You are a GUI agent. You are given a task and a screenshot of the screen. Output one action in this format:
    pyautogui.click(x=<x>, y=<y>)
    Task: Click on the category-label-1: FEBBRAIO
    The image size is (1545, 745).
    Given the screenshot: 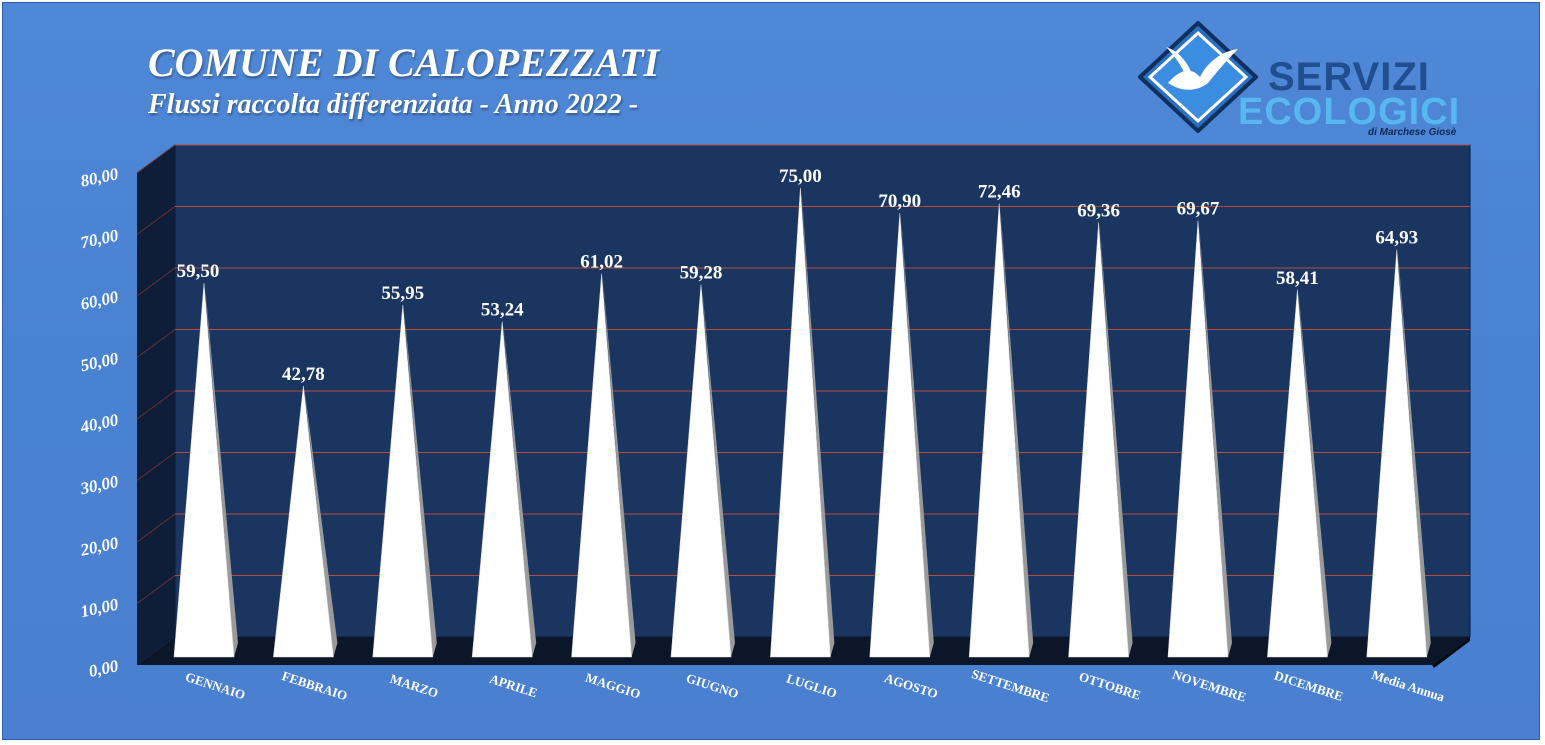 What is the action you would take?
    pyautogui.click(x=314, y=685)
    